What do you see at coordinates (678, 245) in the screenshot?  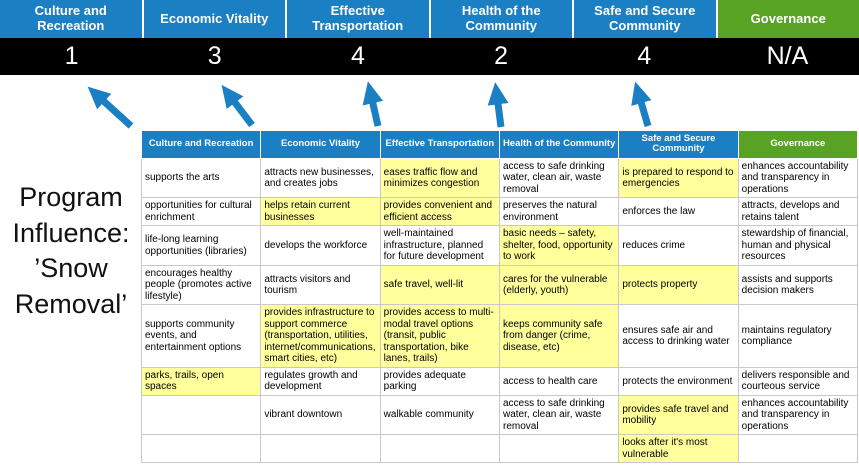 I see `matrix-cell: reduces crime` at bounding box center [678, 245].